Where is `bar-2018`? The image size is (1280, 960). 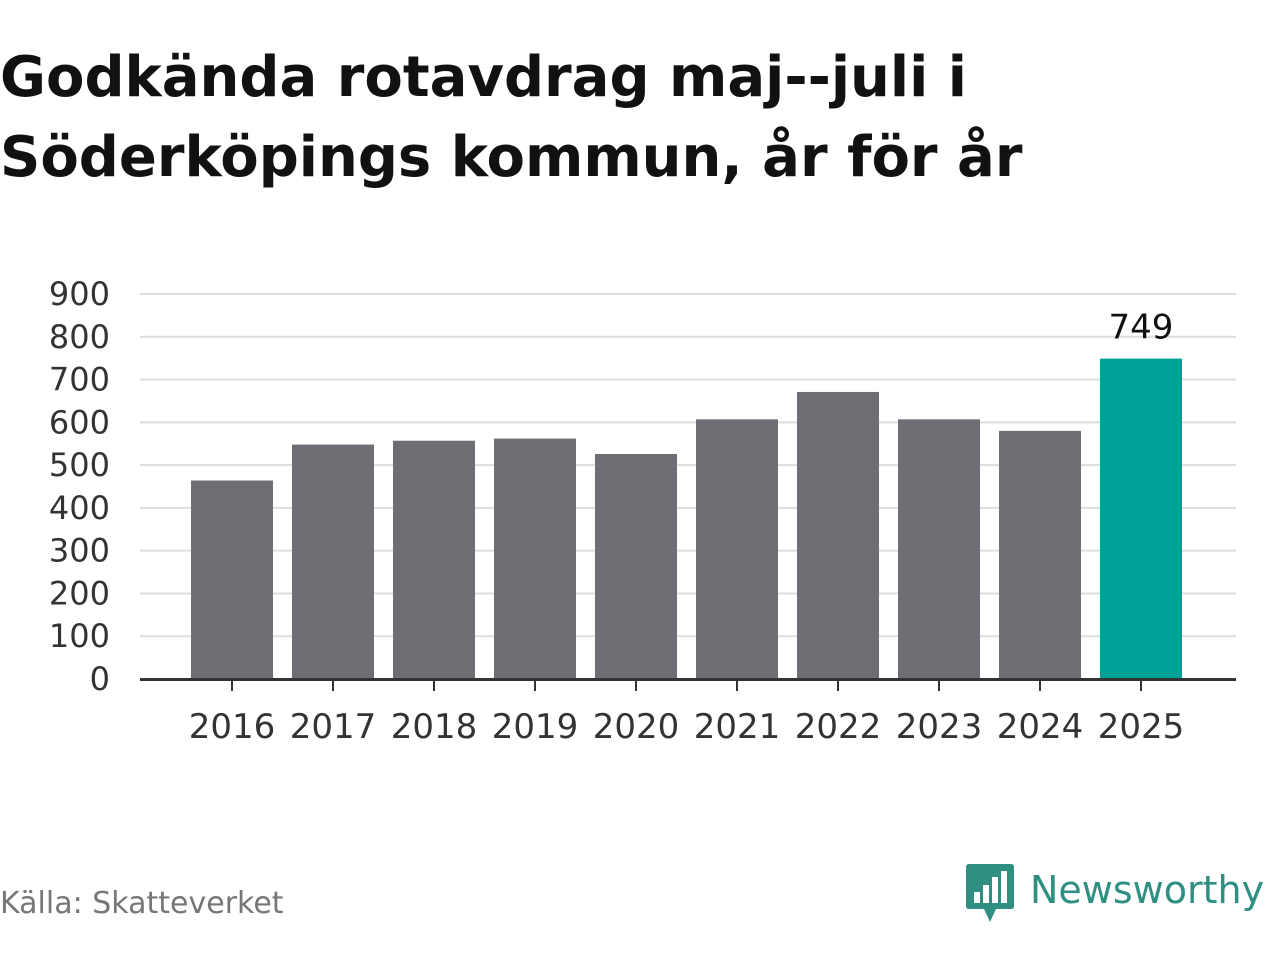
bar-2018 is located at coordinates (434, 559).